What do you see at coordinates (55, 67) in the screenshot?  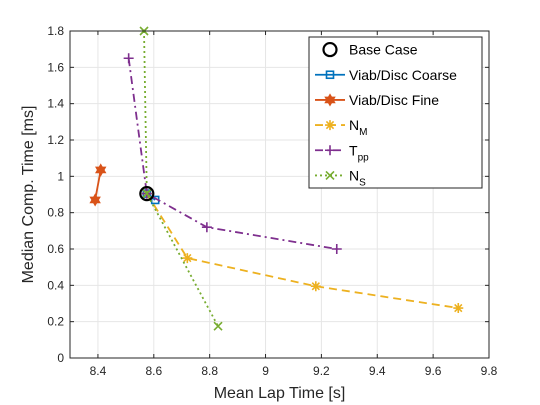 I see `y-tick-label: 1.6` at bounding box center [55, 67].